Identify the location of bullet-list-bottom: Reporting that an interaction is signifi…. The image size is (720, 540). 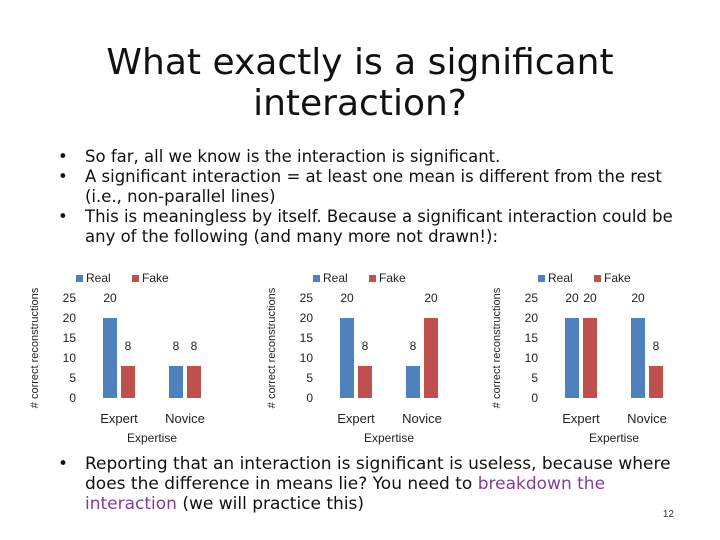
(368, 484).